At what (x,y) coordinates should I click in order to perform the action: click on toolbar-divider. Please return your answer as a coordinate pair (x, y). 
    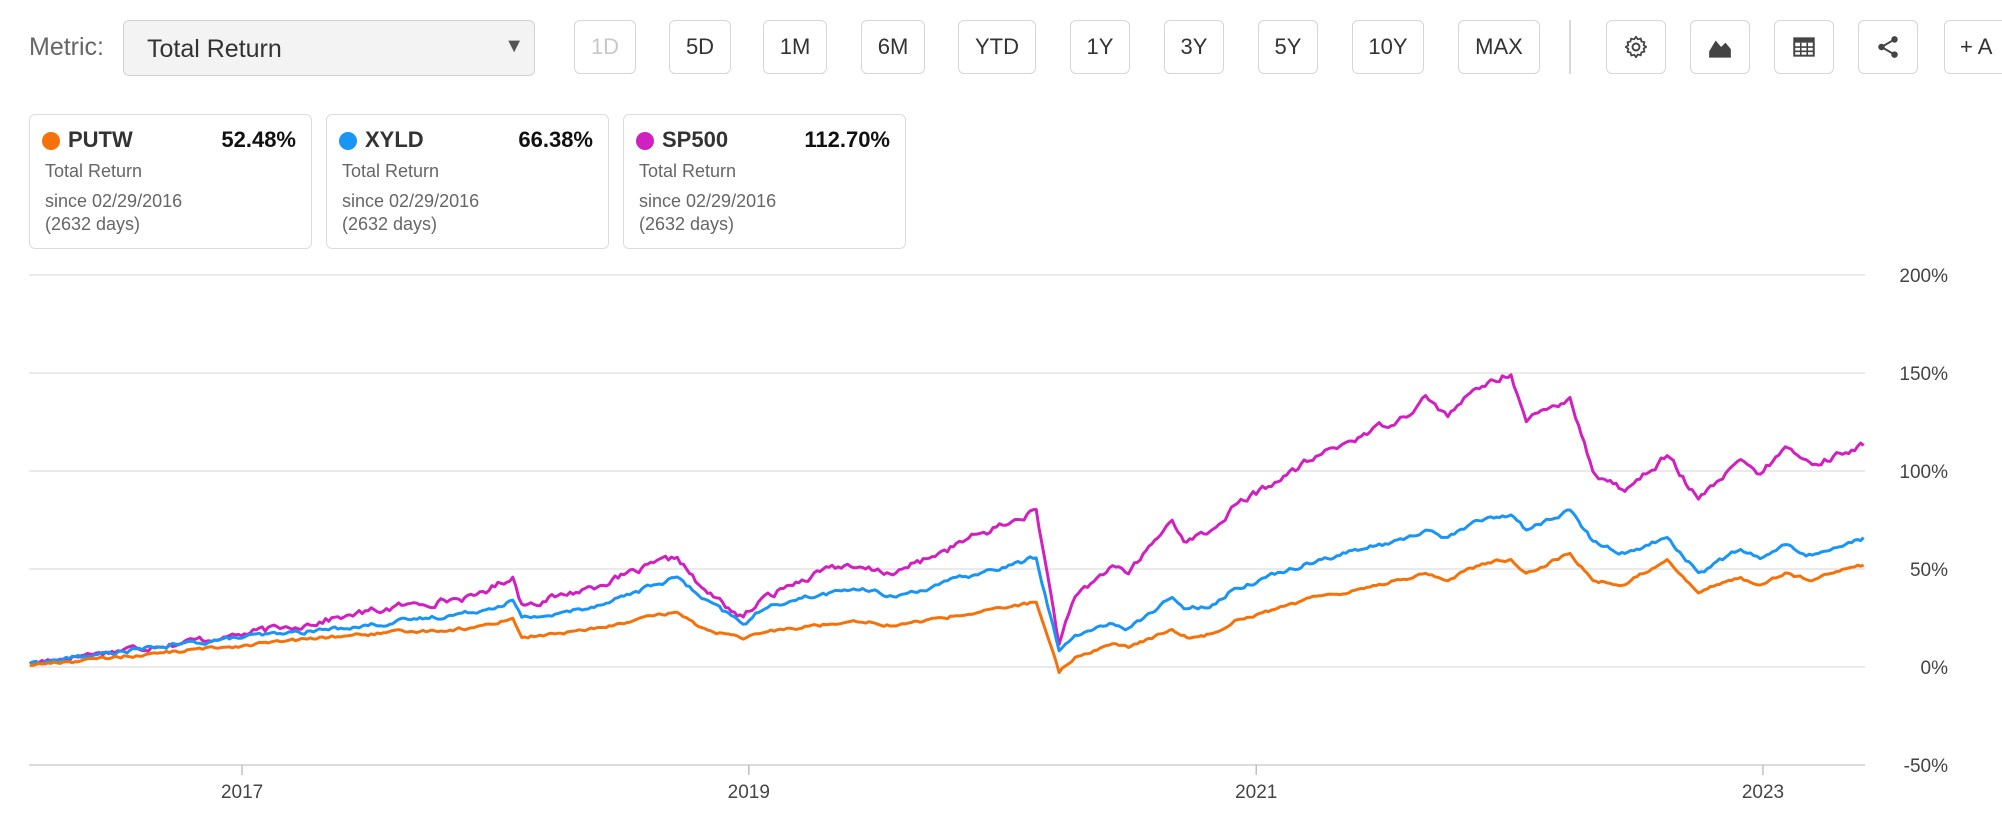
    Looking at the image, I should click on (1570, 47).